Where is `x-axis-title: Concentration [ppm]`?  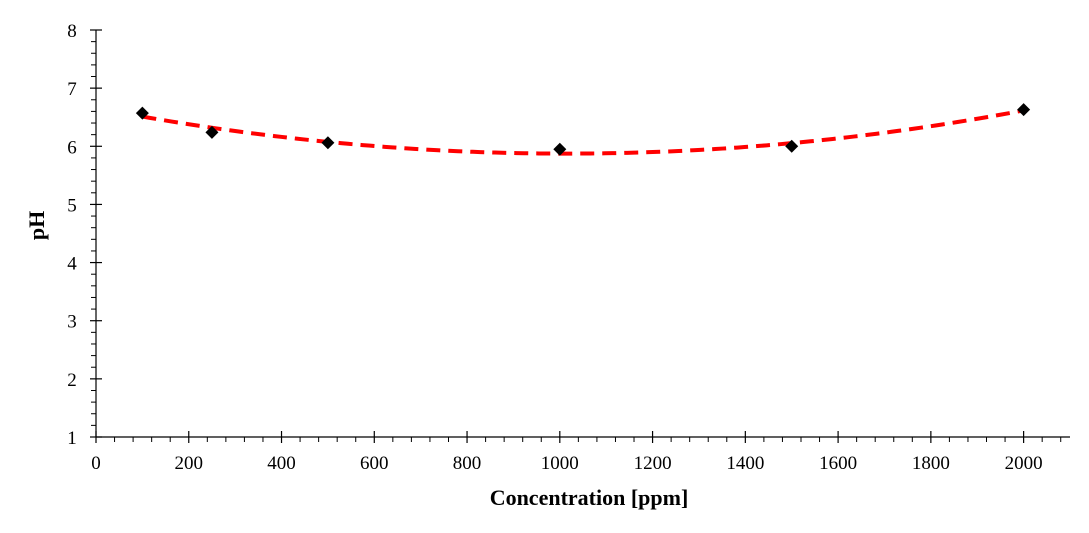 x-axis-title: Concentration [ppm] is located at coordinates (589, 497).